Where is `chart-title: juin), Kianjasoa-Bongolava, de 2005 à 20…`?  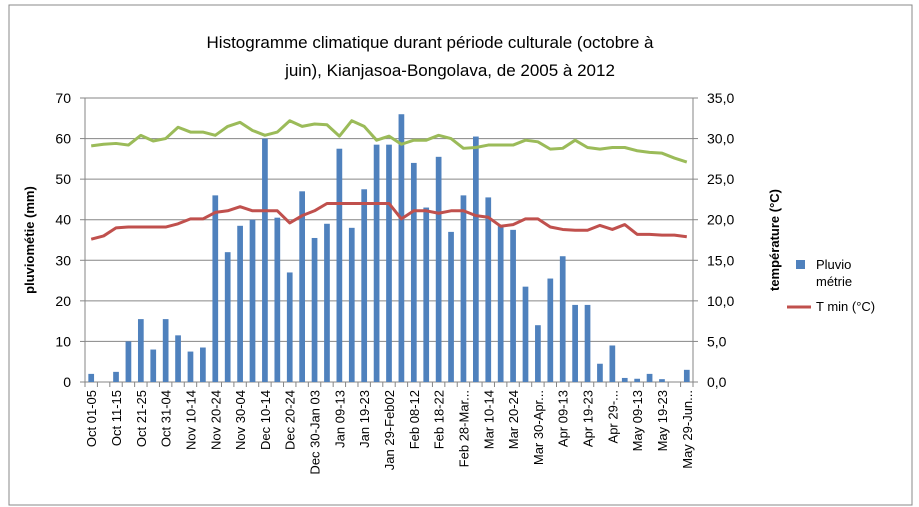 chart-title: juin), Kianjasoa-Bongolava, de 2005 à 20… is located at coordinates (449, 70).